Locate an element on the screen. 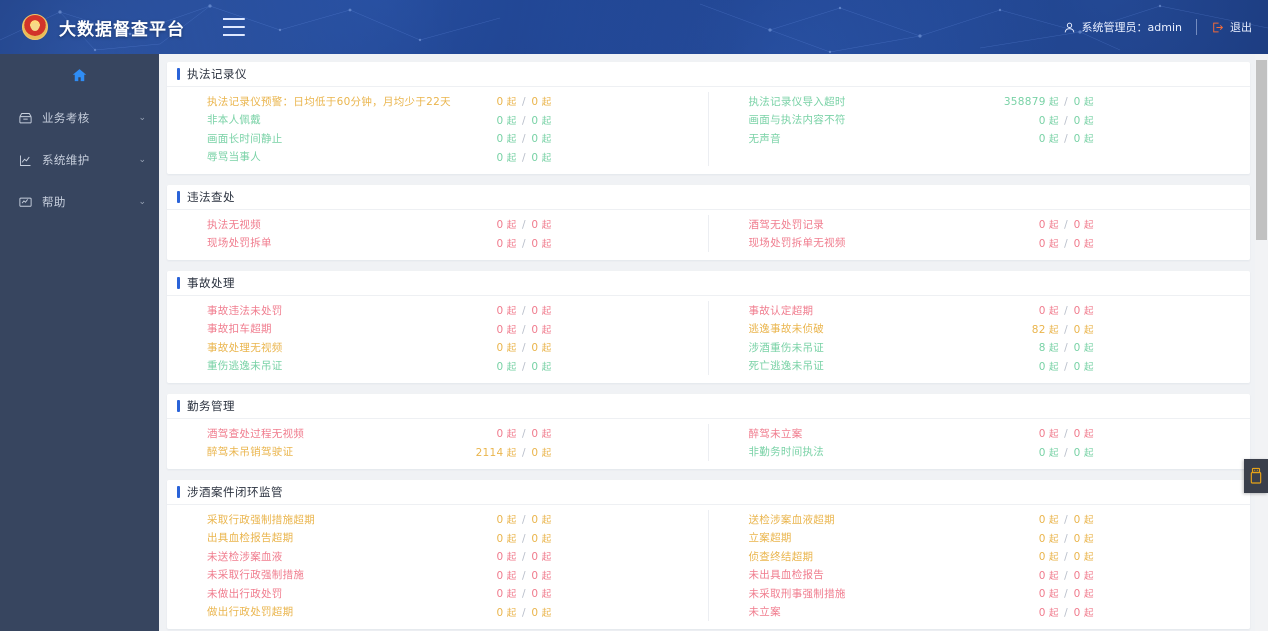  sidebar-item-home is located at coordinates (79, 75).